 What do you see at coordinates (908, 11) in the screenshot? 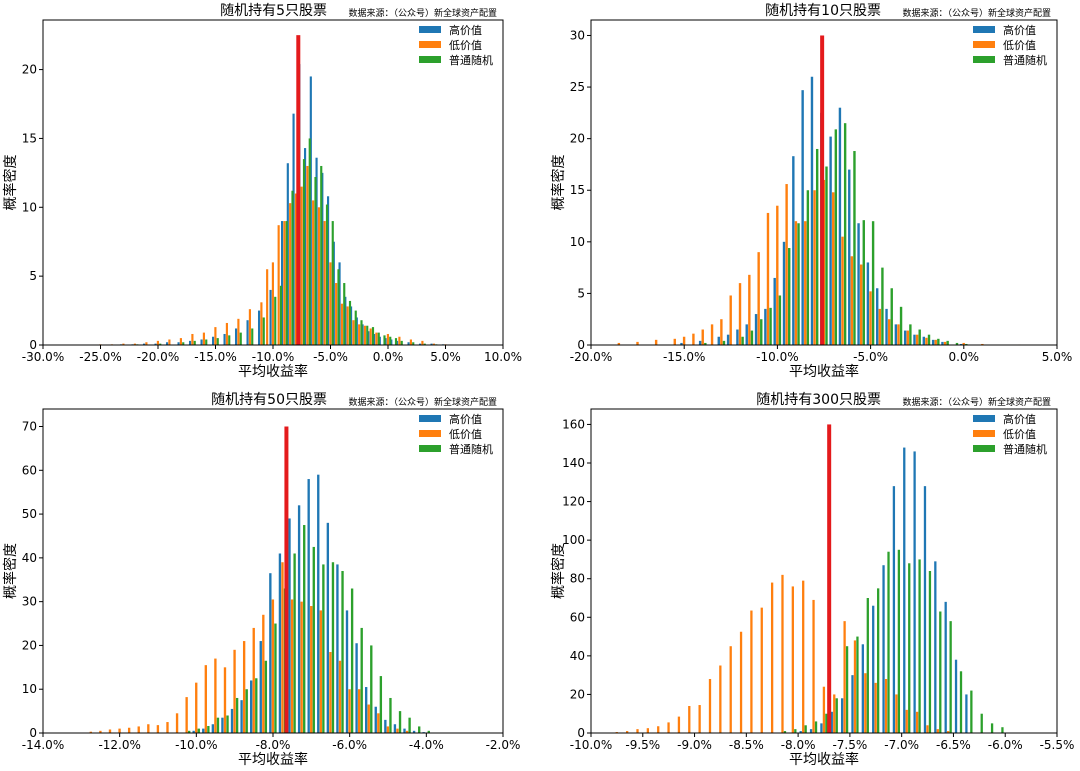
I see `chart-title-group: 数据来源：（公众号）新全球资产配置 随机持有10只股票` at bounding box center [908, 11].